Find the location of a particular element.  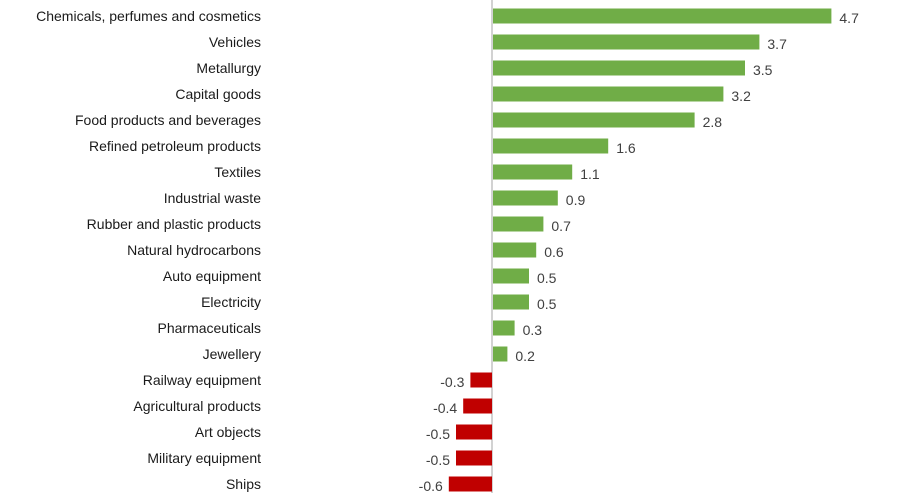

category-label-18: Ships is located at coordinates (243, 484).